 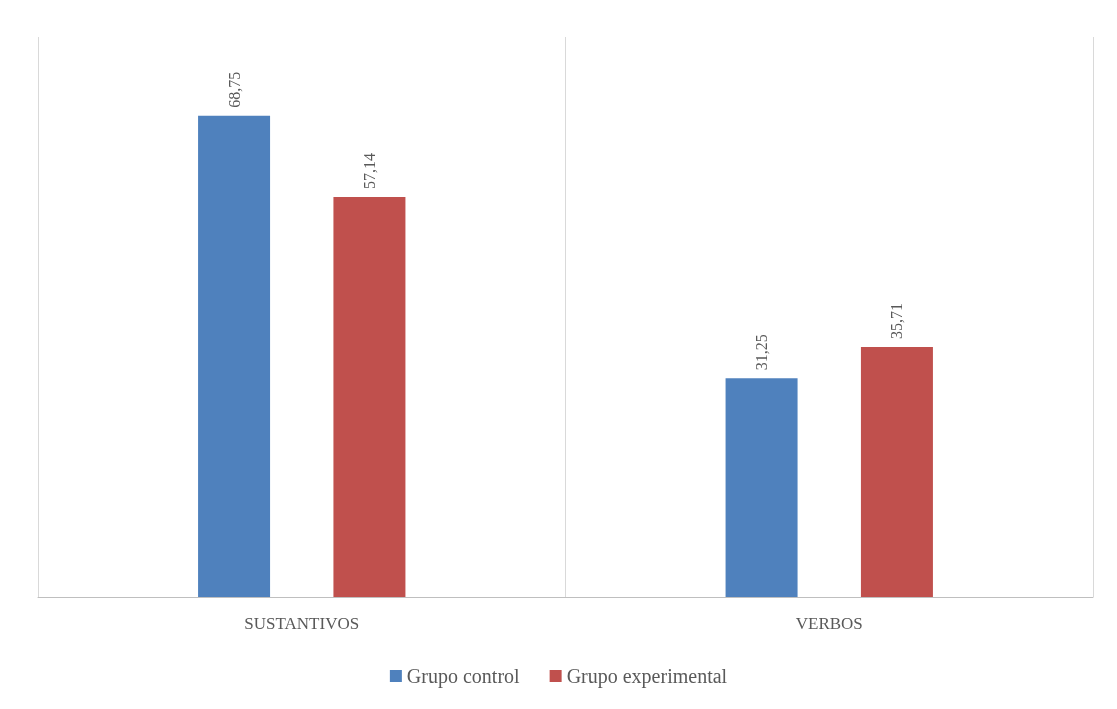 What do you see at coordinates (647, 676) in the screenshot?
I see `legend-label: Grupo experimental` at bounding box center [647, 676].